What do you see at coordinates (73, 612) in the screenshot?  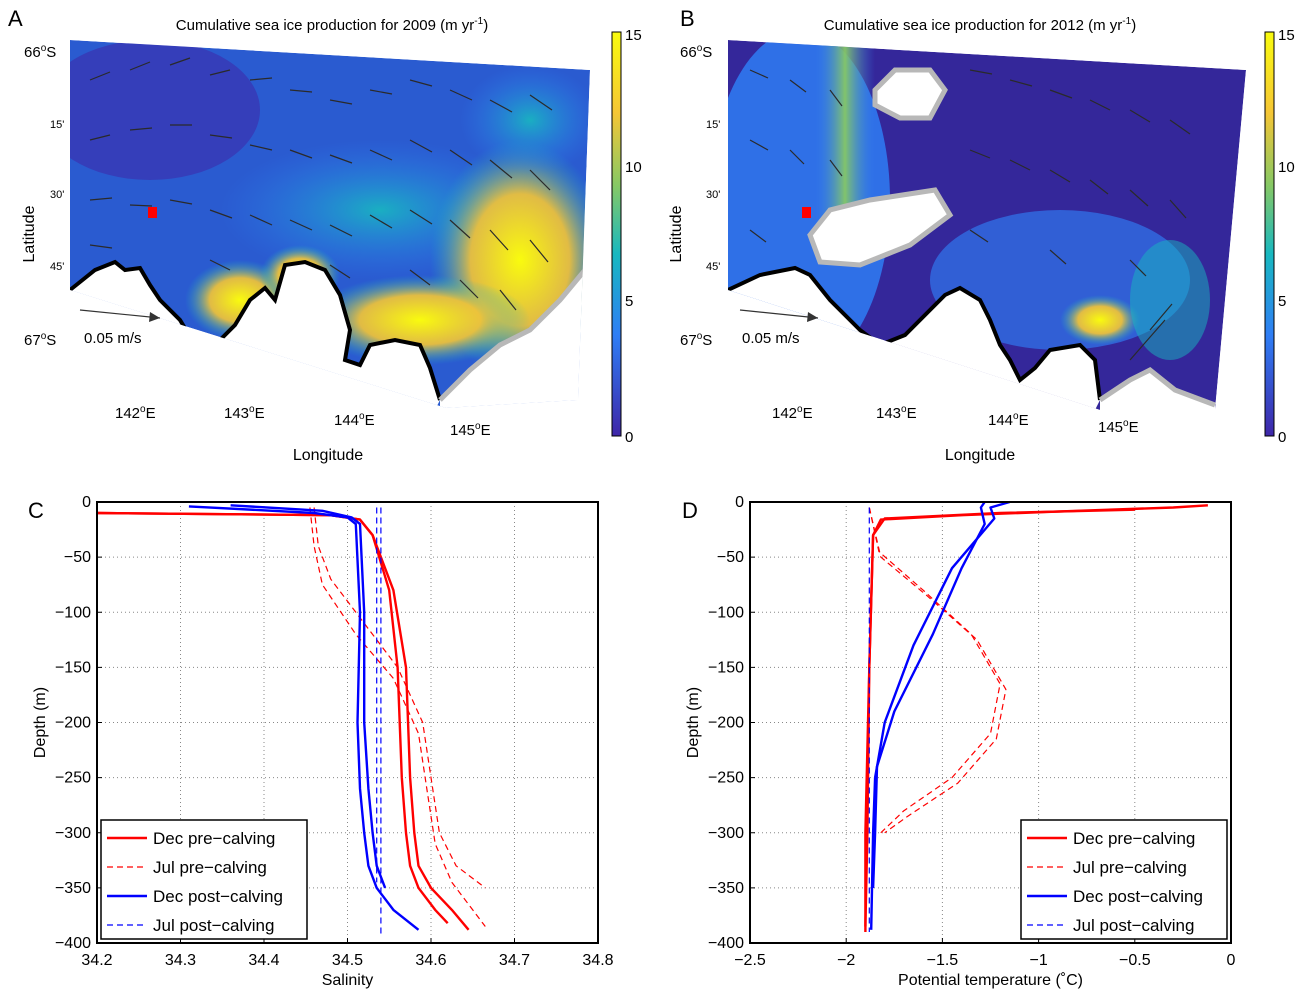 I see `panel-c-y-tick-label: −100` at bounding box center [73, 612].